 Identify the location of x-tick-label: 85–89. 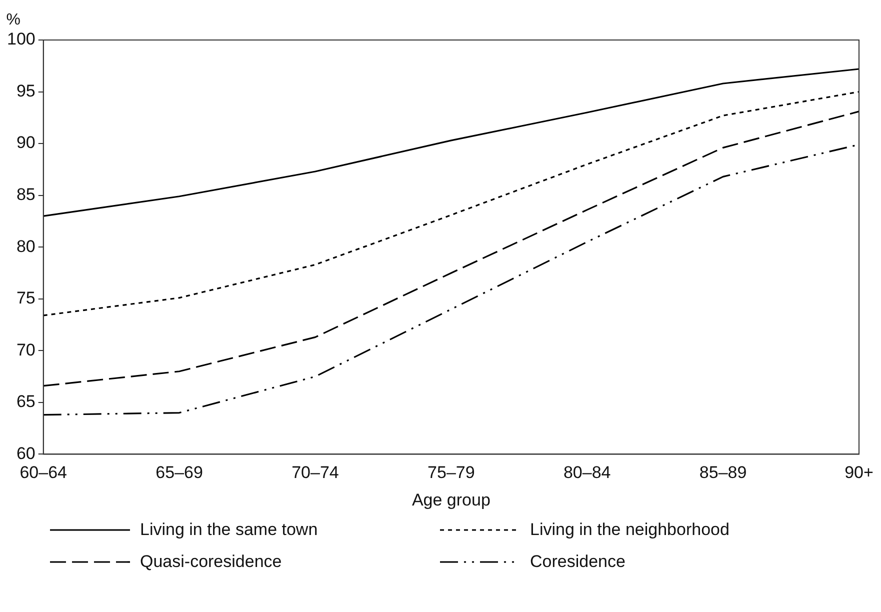
(723, 472).